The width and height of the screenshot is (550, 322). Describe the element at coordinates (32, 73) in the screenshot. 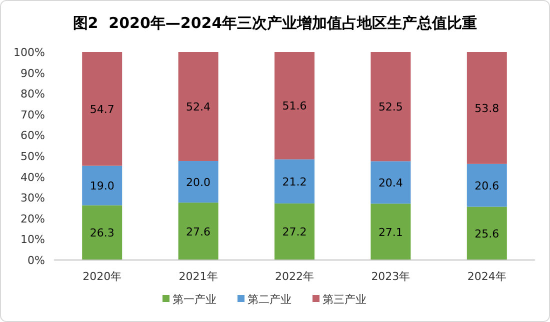

I see `y-tick-label: 90%` at that location.